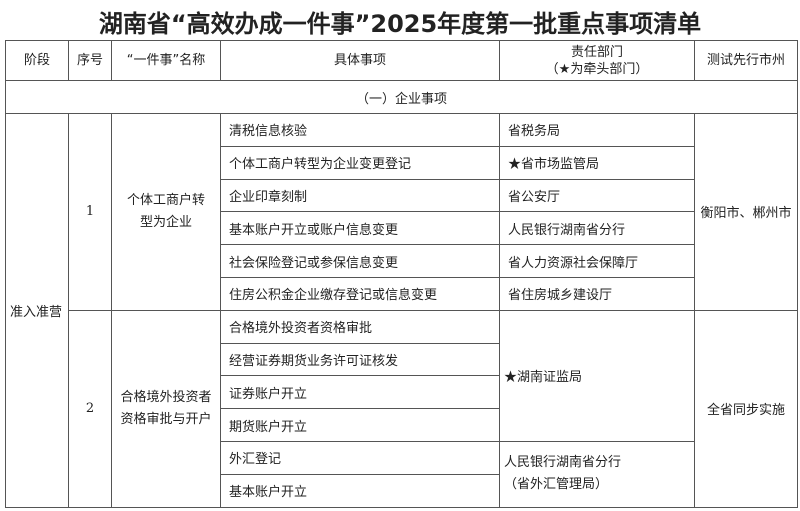  What do you see at coordinates (360, 490) in the screenshot?
I see `item-cell: 基本账户开立` at bounding box center [360, 490].